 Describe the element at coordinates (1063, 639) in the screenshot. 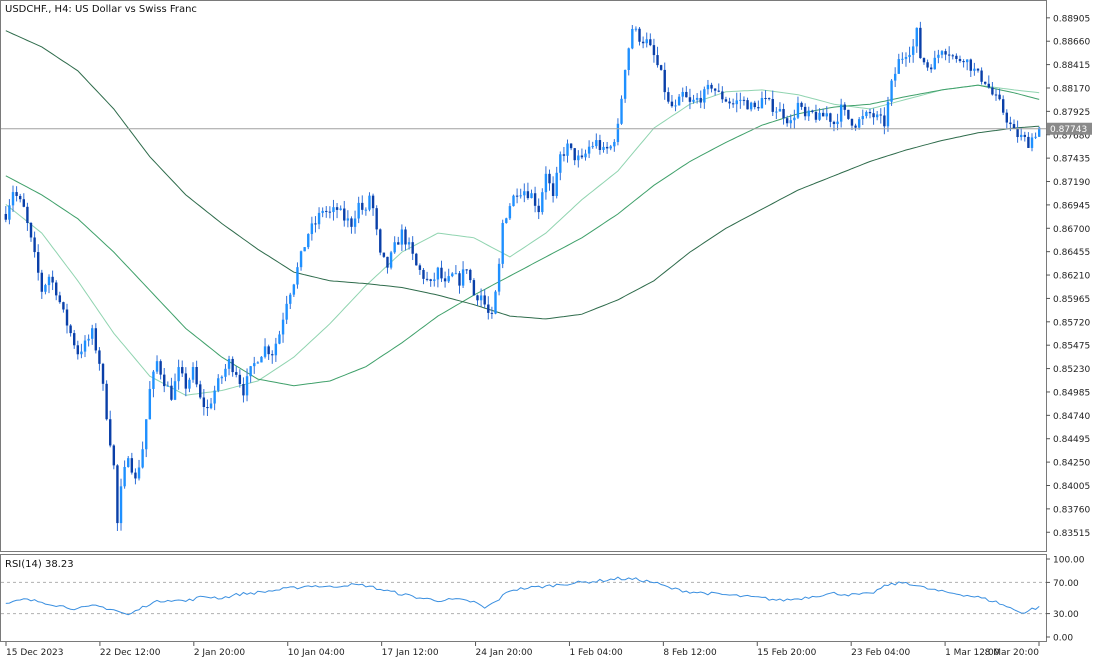

I see `rsi-axis-label: 0.00` at that location.